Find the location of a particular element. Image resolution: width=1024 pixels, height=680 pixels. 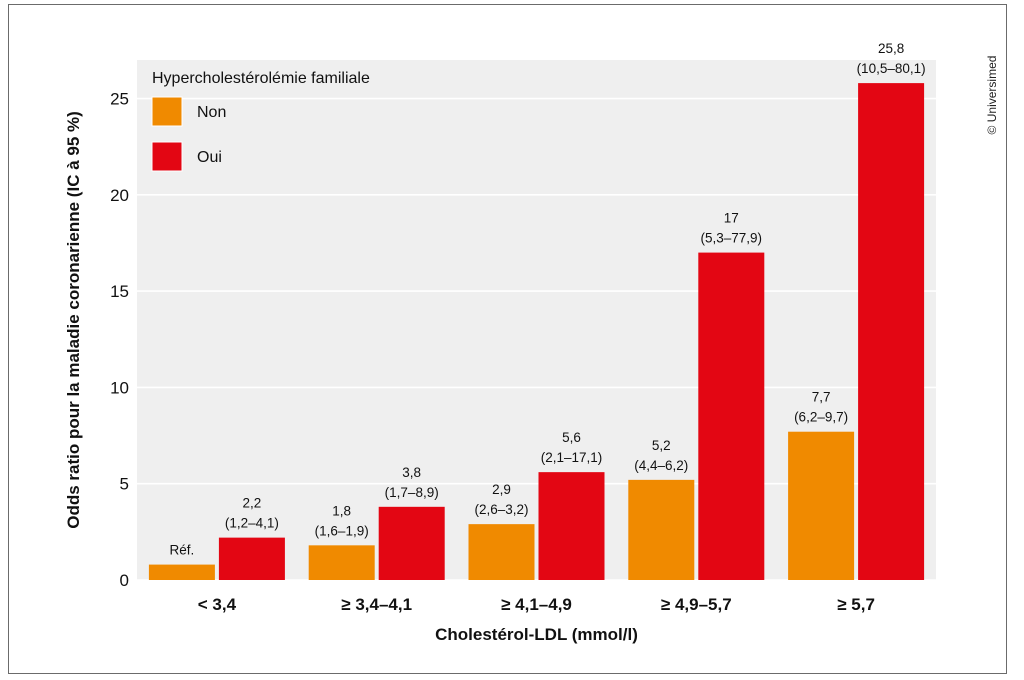

data-label: (6,2–9,7) is located at coordinates (821, 417).